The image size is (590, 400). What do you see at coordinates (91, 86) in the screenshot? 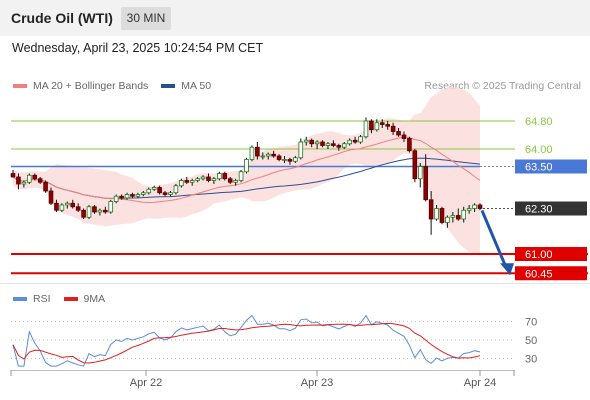
I see `legend-label-ma20: MA 20 + Bollinger Bands` at bounding box center [91, 86].